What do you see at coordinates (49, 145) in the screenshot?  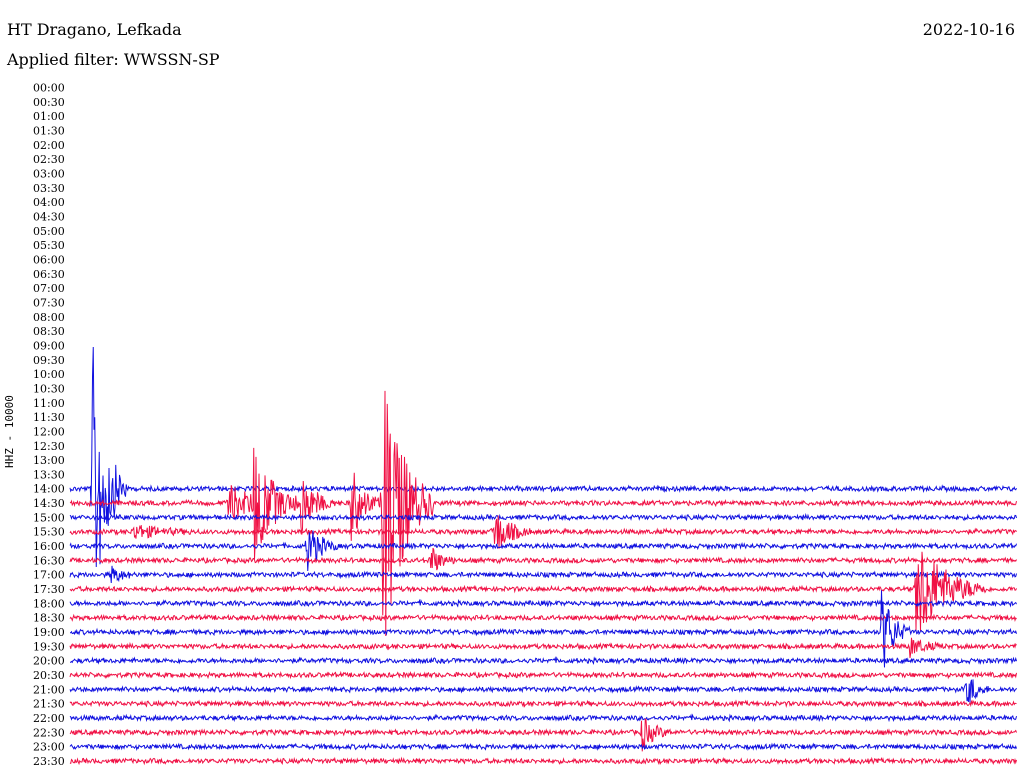 I see `time-tick-label: 02:00` at bounding box center [49, 145].